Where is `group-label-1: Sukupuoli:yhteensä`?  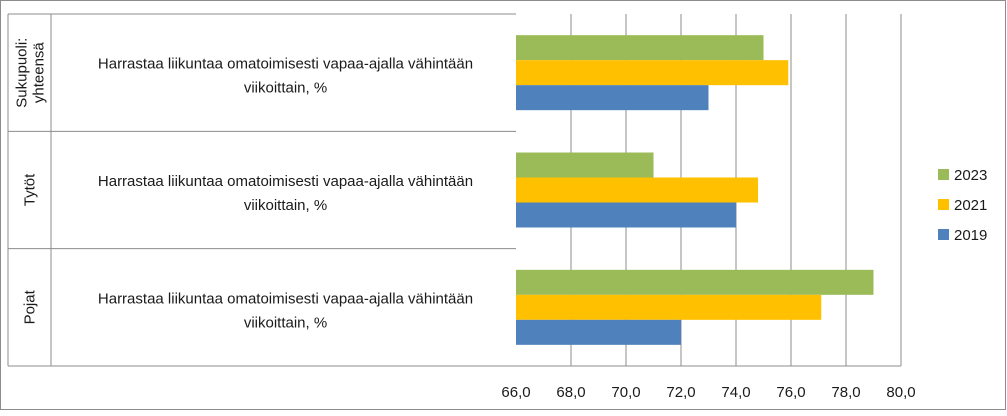 group-label-1: Sukupuoli:yhteensä is located at coordinates (31, 73).